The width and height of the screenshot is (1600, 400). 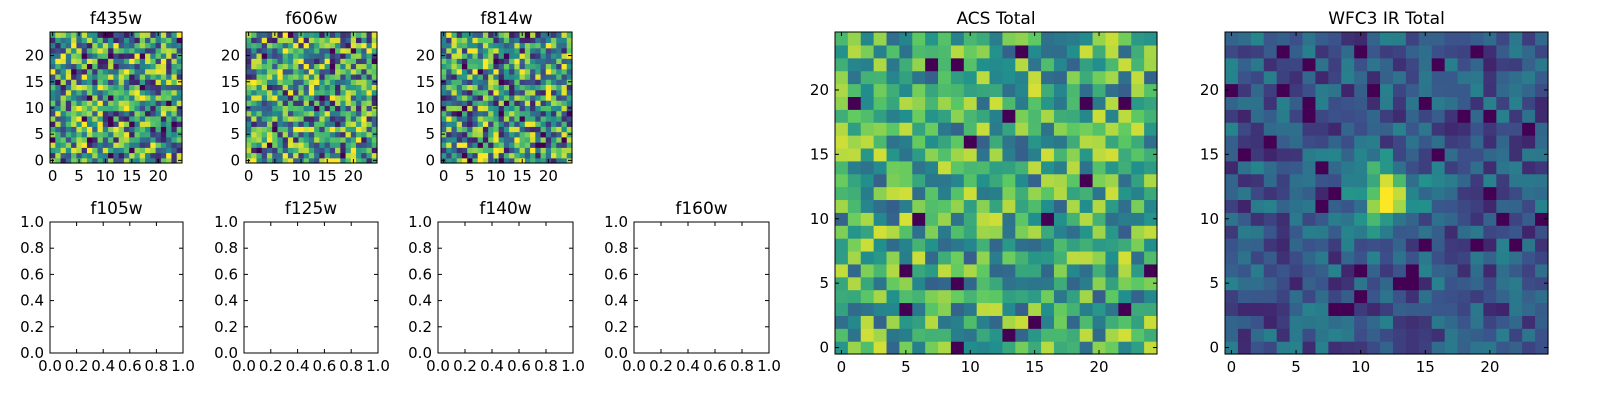 What do you see at coordinates (235, 160) in the screenshot?
I see `y-tick-label: 0` at bounding box center [235, 160].